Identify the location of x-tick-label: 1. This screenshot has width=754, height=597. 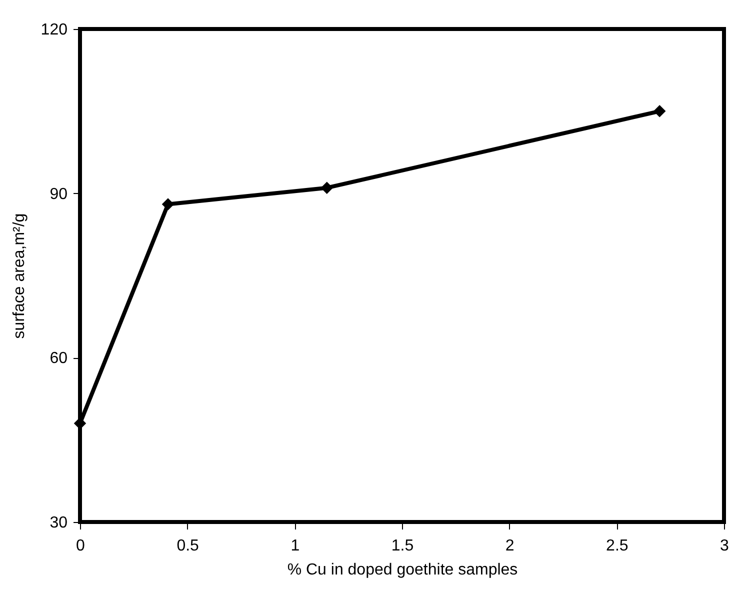
(295, 546).